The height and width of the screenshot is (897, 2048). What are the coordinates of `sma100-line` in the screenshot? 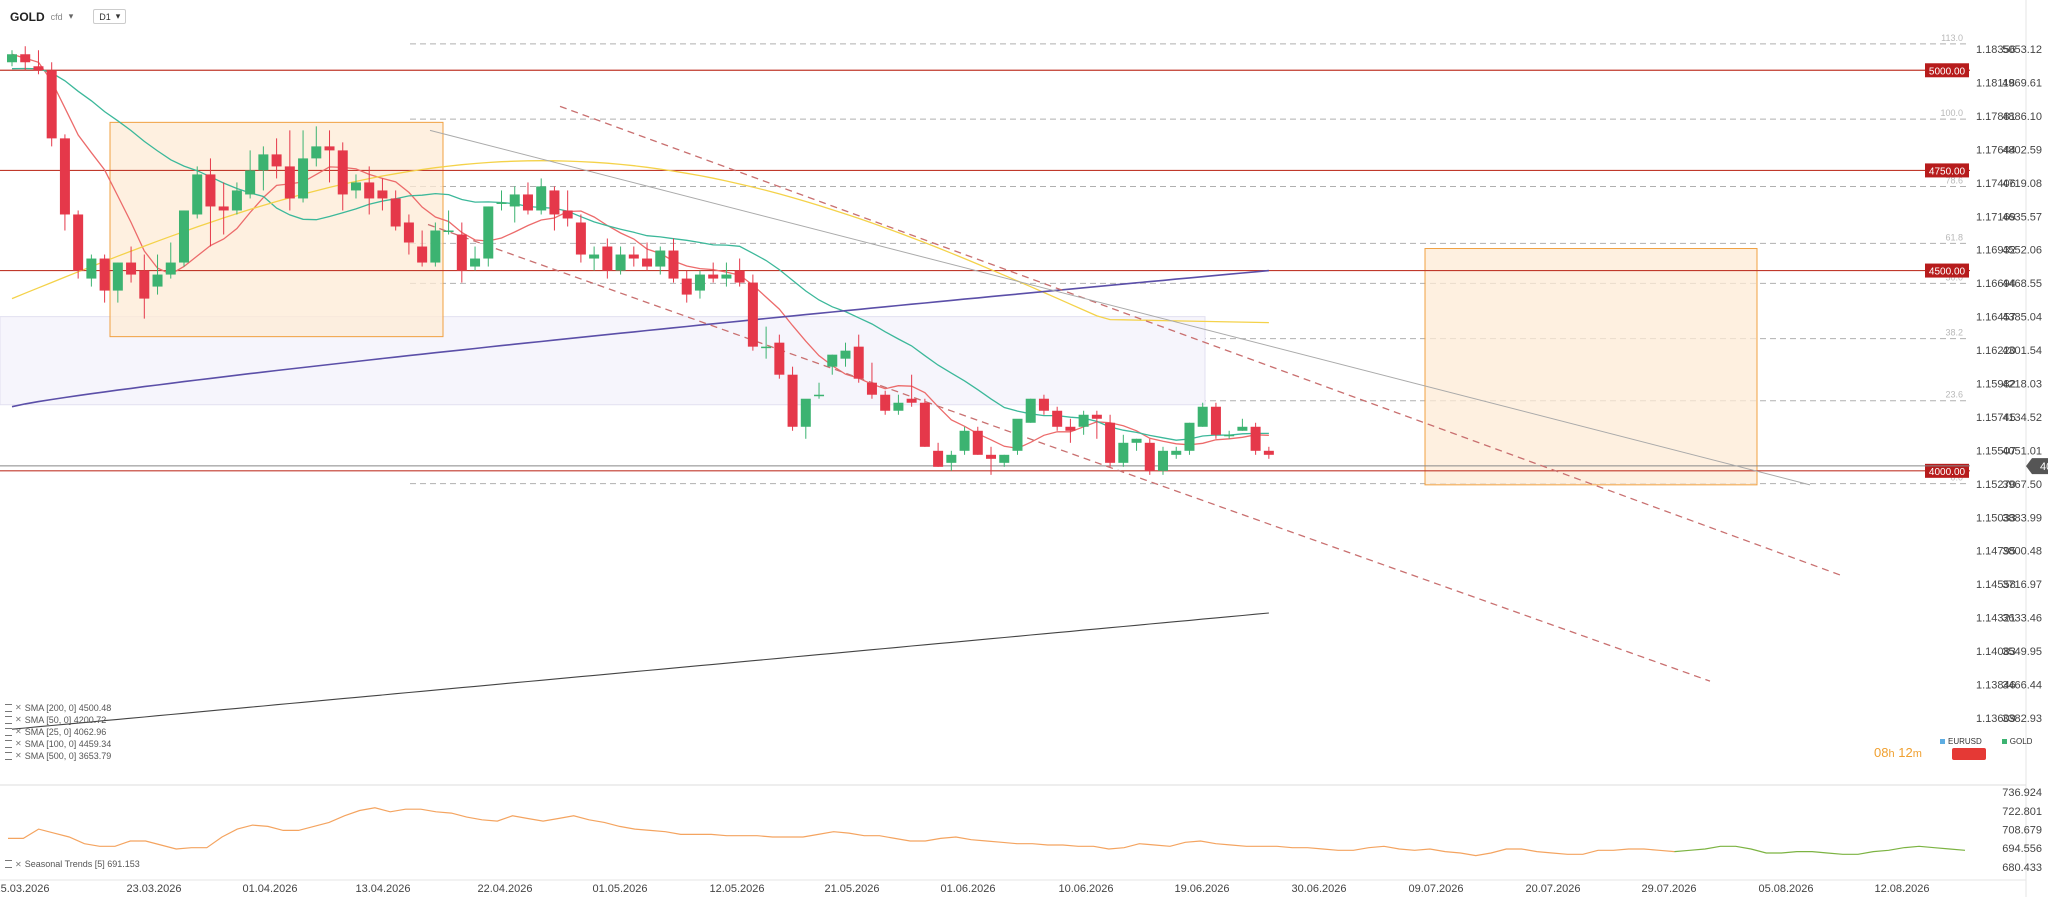 It's located at (640, 242).